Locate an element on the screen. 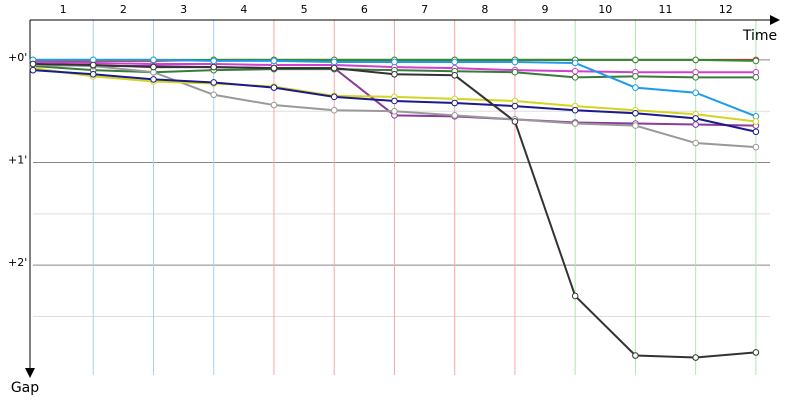  y-arrow is located at coordinates (30, 373).